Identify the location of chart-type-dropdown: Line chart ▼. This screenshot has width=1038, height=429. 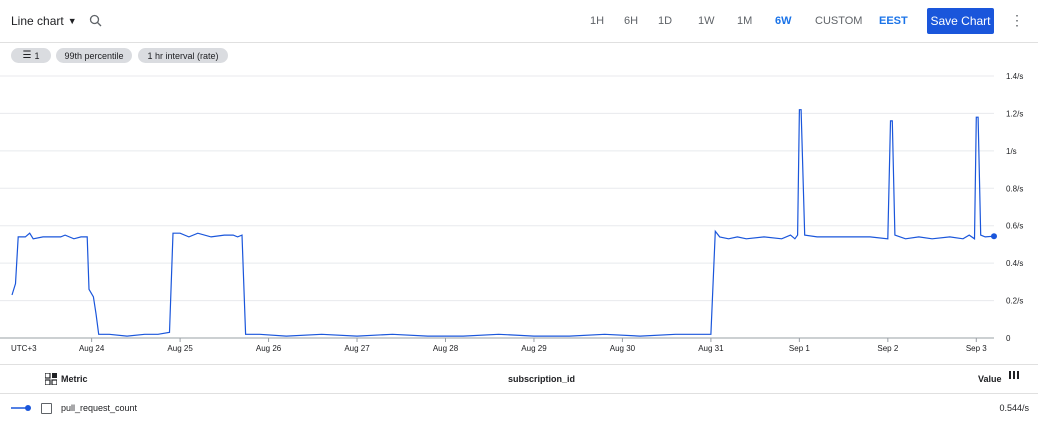
(44, 21).